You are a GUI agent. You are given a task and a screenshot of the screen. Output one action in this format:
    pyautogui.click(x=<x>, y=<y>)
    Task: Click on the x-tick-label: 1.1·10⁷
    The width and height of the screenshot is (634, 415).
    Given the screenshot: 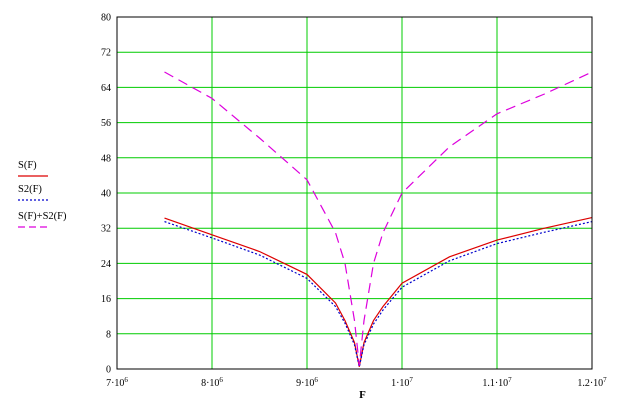 What is the action you would take?
    pyautogui.click(x=497, y=382)
    